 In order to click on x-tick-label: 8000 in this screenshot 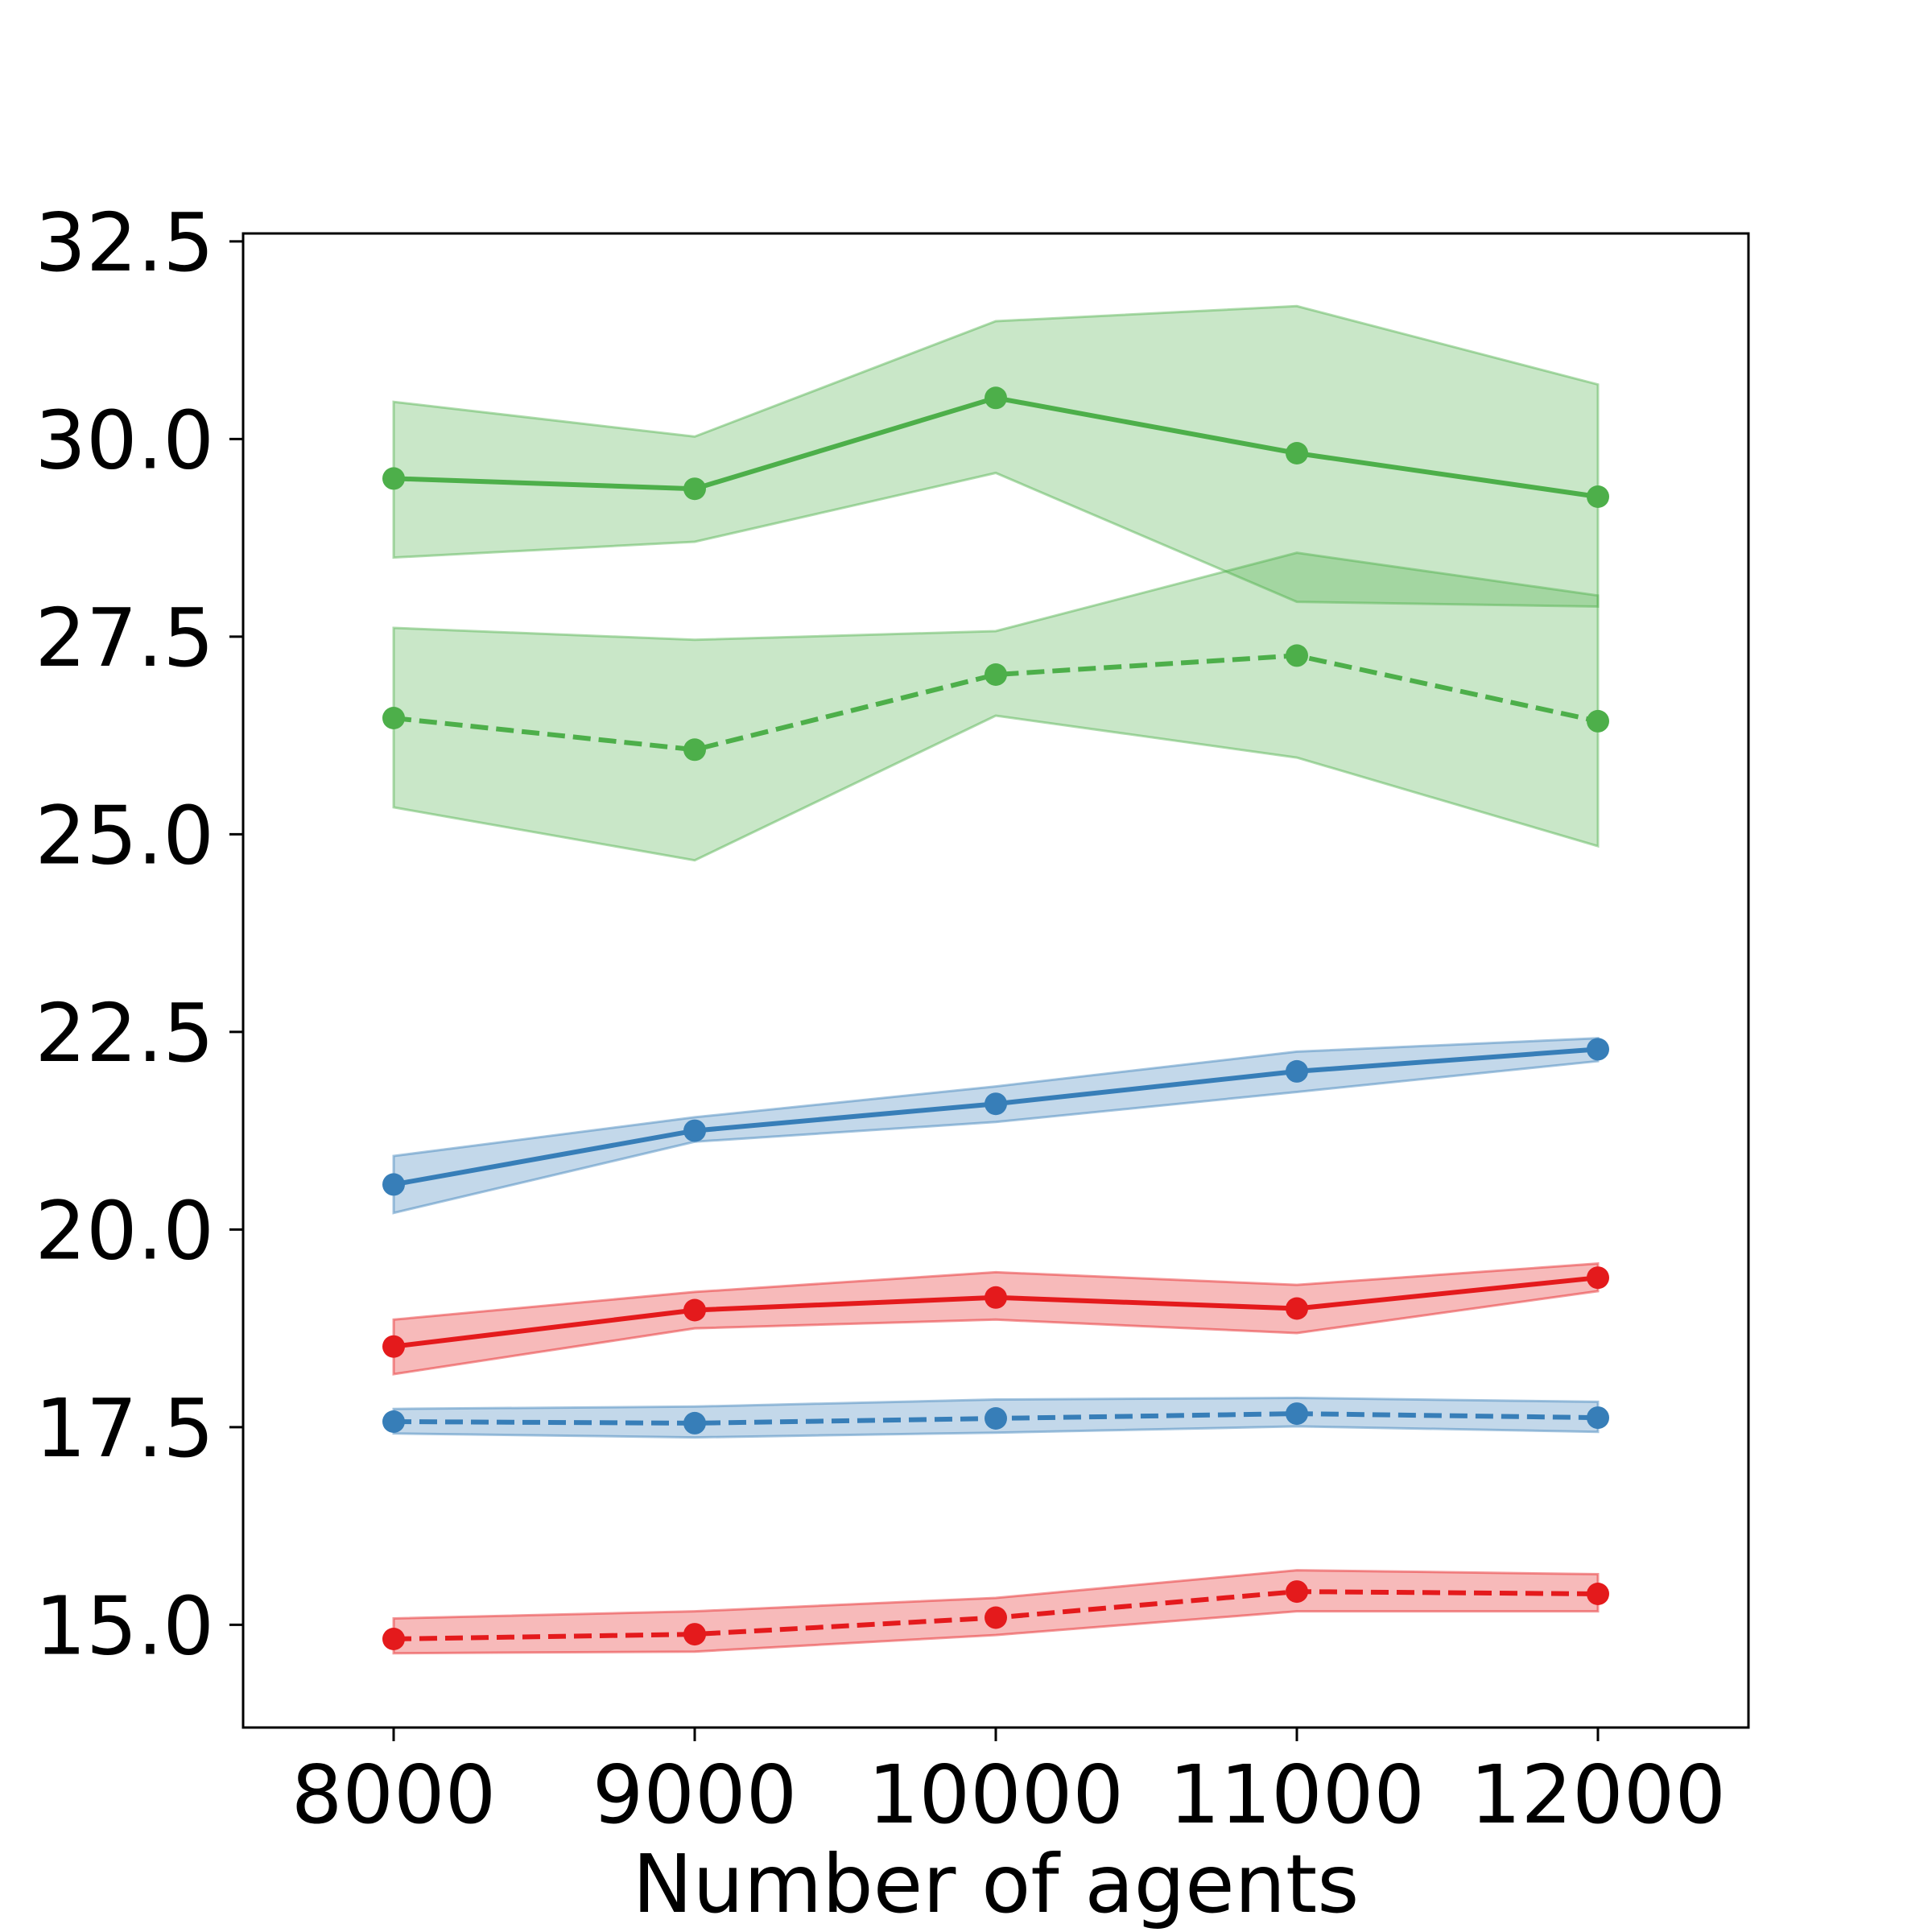, I will do `click(394, 1795)`.